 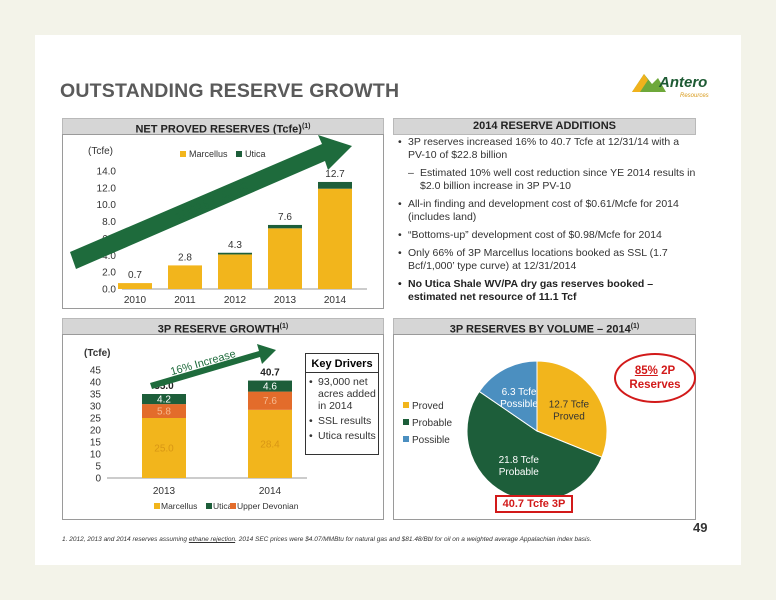 I want to click on segment-label: 25.0, so click(x=164, y=449).